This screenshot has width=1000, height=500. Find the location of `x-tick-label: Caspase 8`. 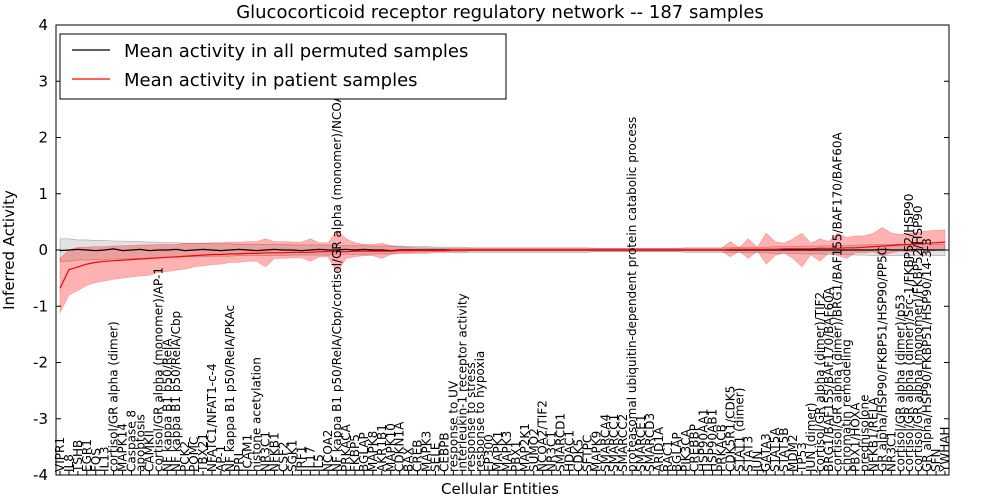

x-tick-label: Caspase 8 is located at coordinates (132, 441).